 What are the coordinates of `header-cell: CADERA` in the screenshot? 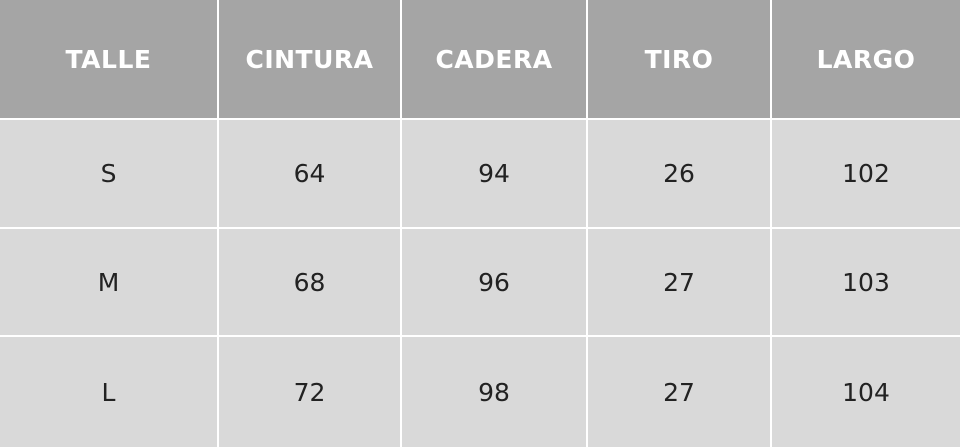 It's located at (494, 59).